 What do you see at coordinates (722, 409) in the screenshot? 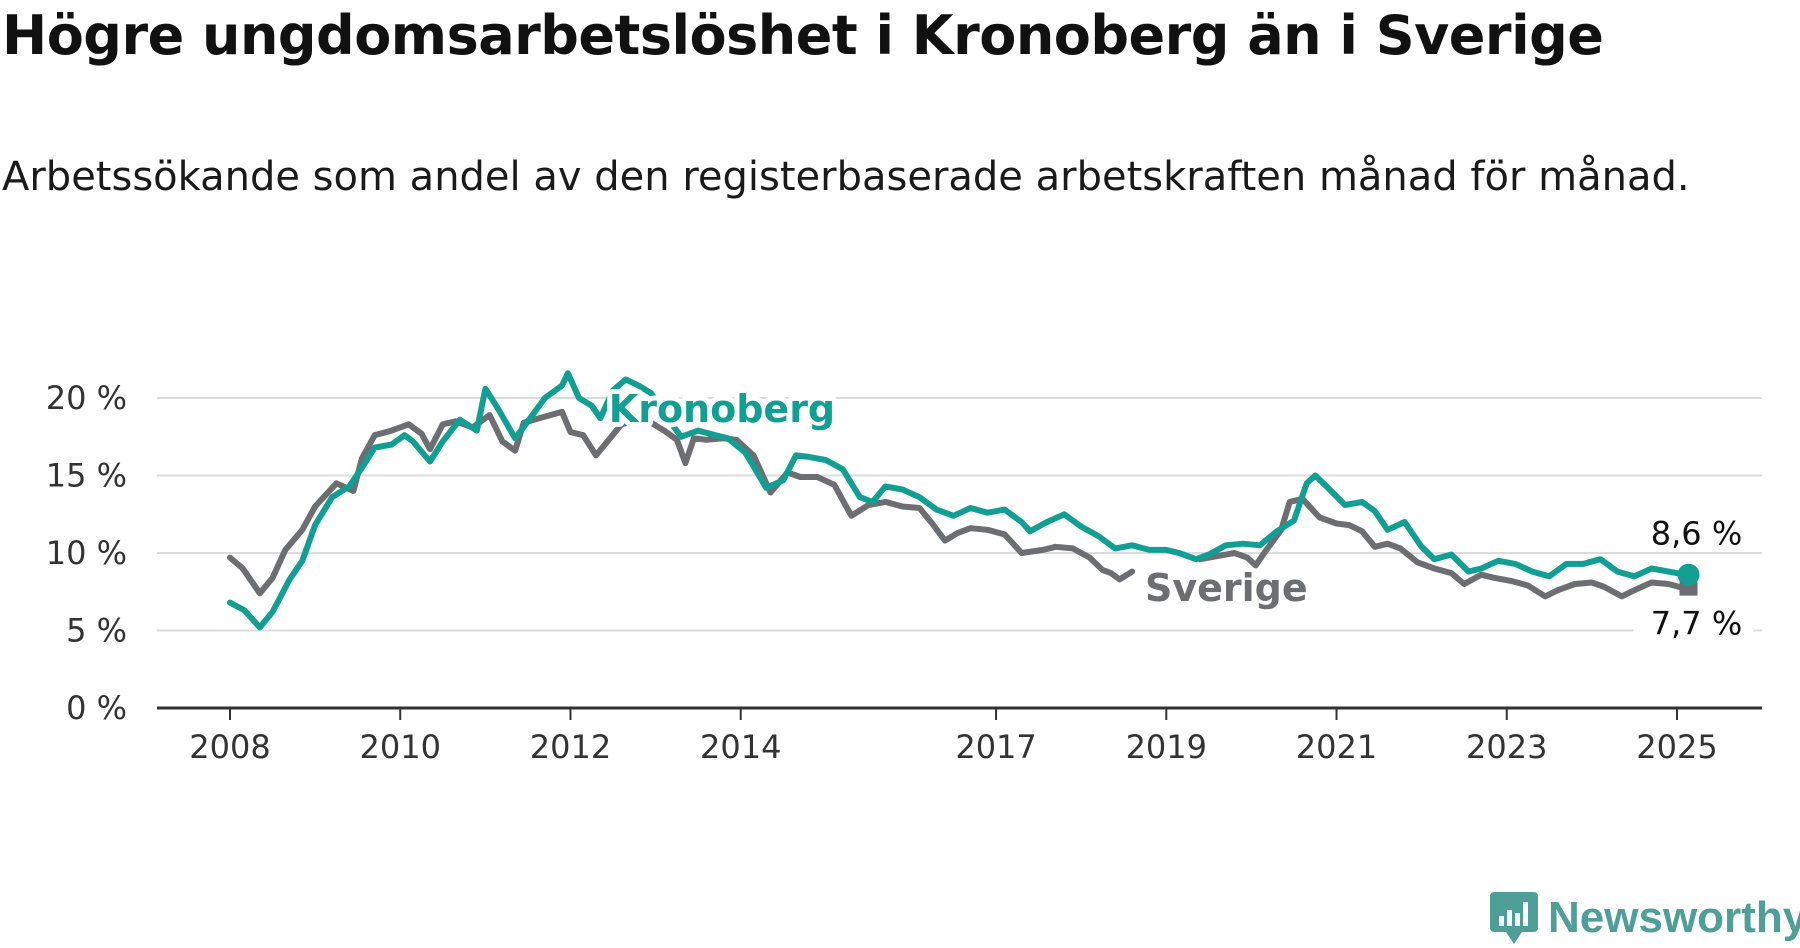
I see `series-label-kronoberg: Kronoberg` at bounding box center [722, 409].